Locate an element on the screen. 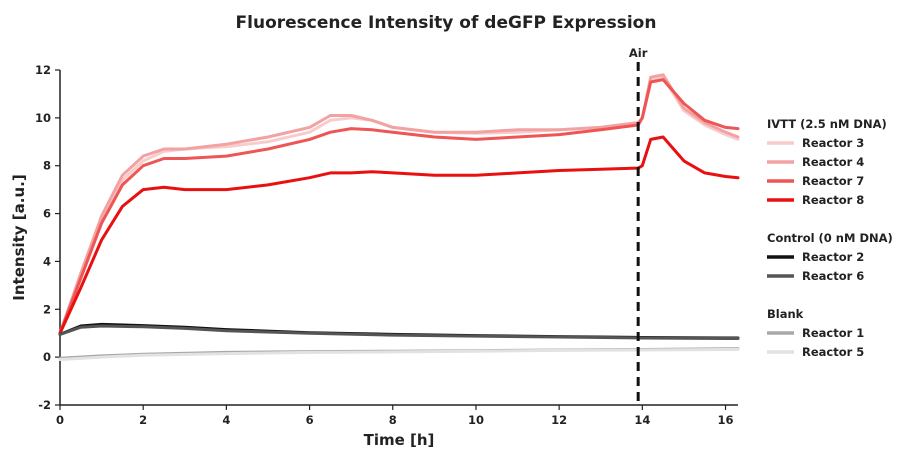  x-tick-label: 14 is located at coordinates (642, 420).